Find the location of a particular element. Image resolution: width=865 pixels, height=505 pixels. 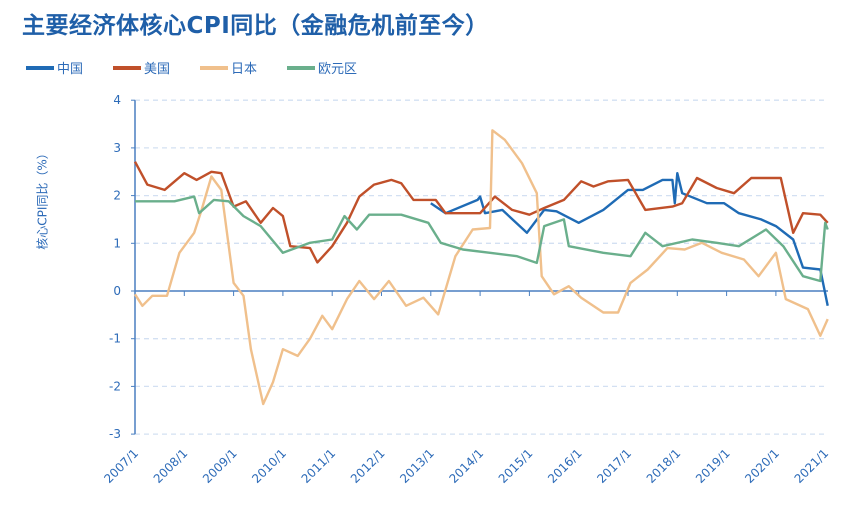

x-tick-label: 2009/1 is located at coordinates (220, 466).